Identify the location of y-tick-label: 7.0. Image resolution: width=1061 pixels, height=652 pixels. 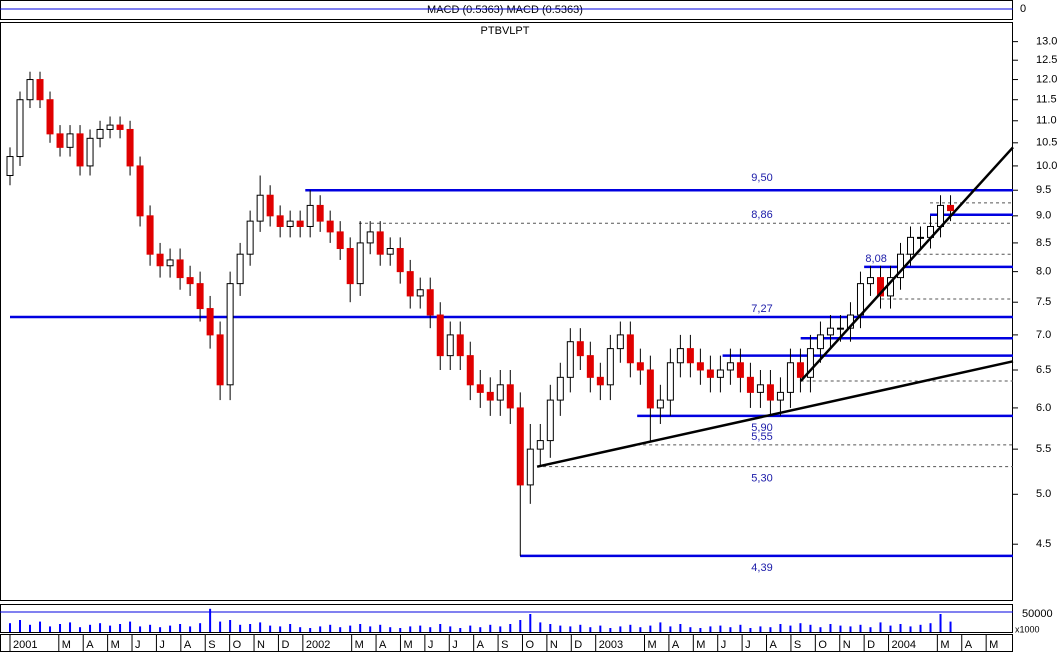
(1043, 335).